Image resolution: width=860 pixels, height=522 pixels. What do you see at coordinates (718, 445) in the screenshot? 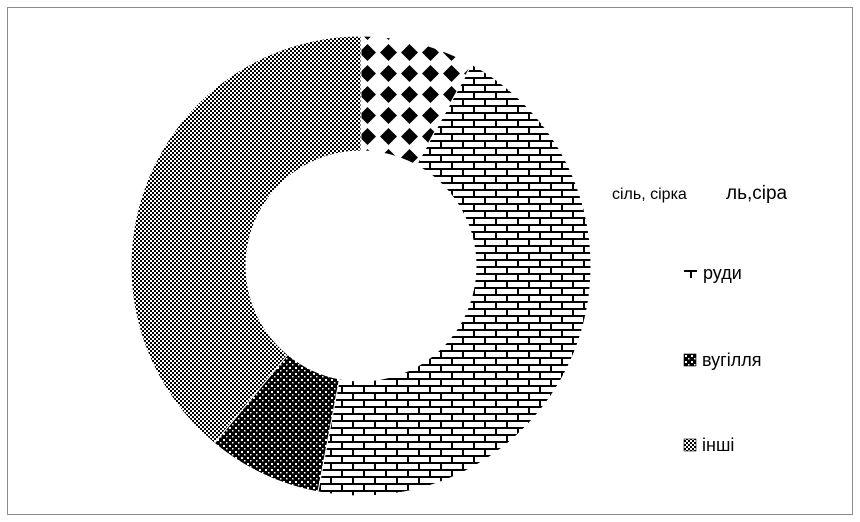
I see `legend-label-4: інші` at bounding box center [718, 445].